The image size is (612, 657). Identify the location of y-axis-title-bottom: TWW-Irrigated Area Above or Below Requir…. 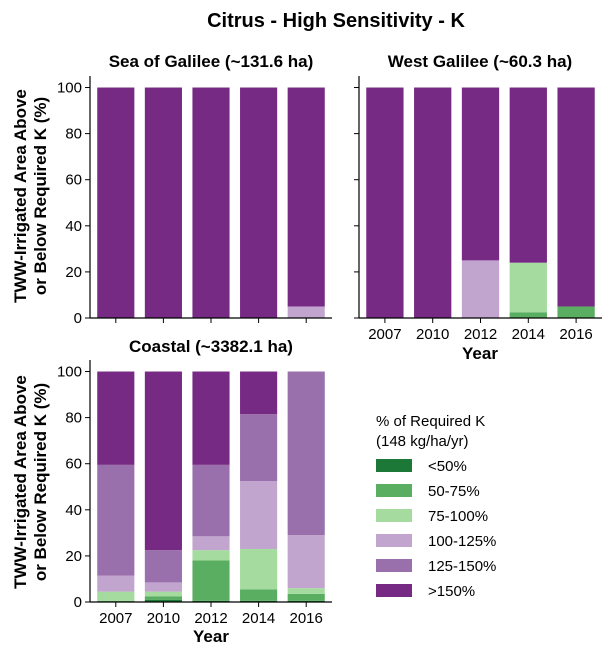
(30, 482).